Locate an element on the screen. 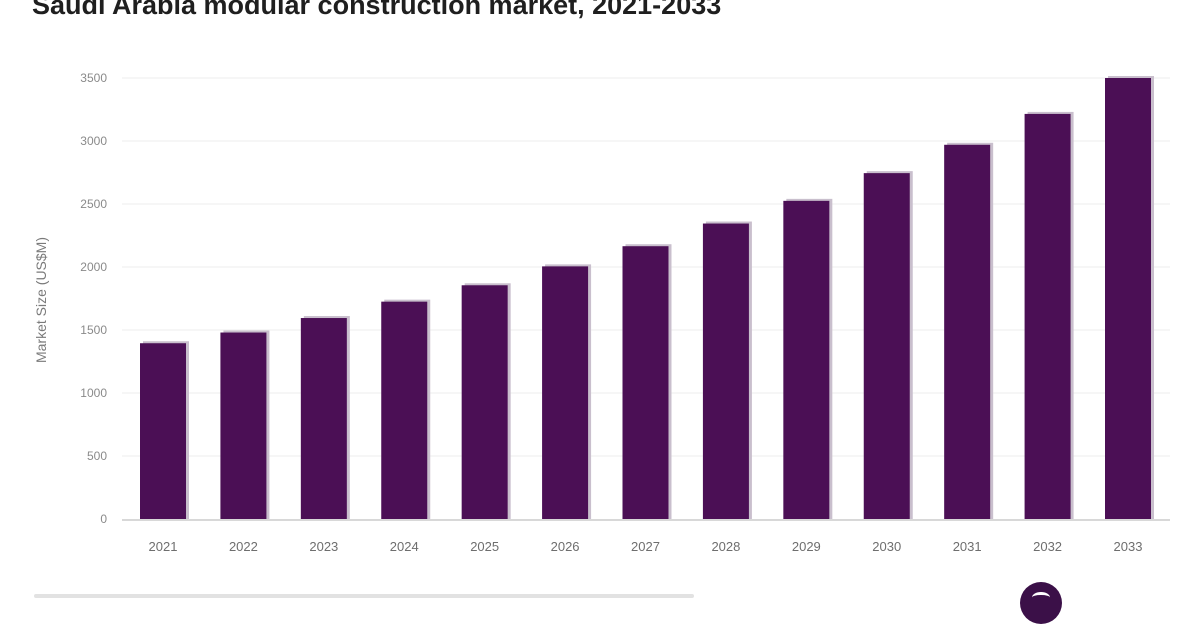 The width and height of the screenshot is (1200, 624). x-tick-label: 2025 is located at coordinates (484, 546).